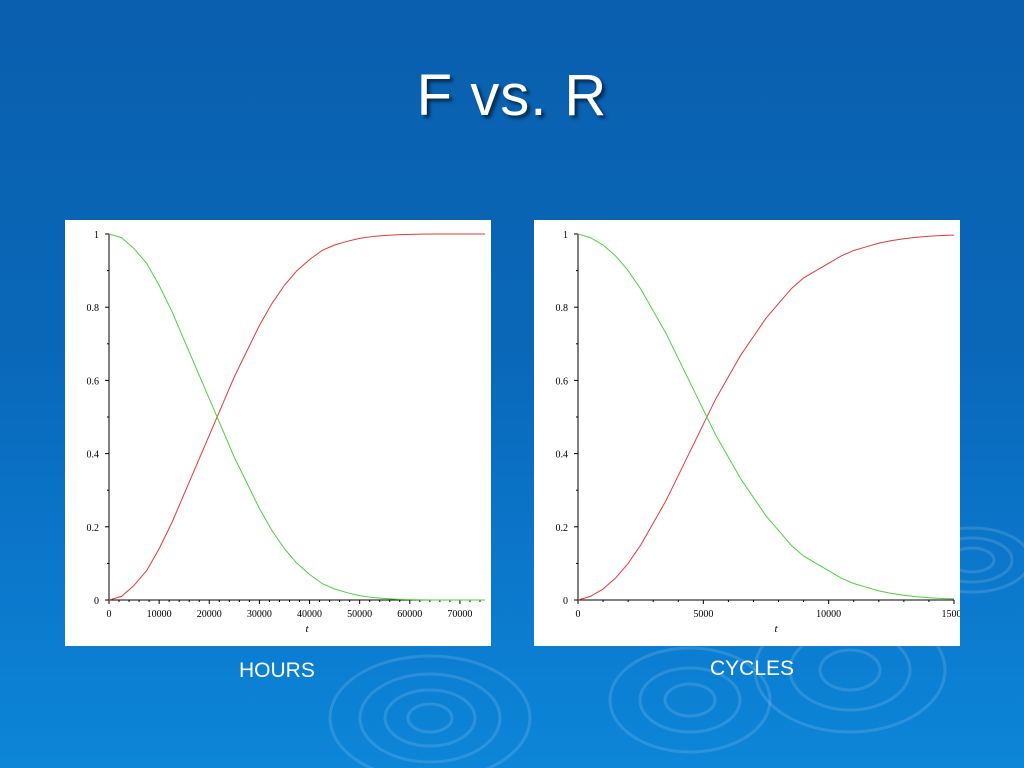 The width and height of the screenshot is (1024, 768). What do you see at coordinates (459, 614) in the screenshot?
I see `x-tick-label: 70000` at bounding box center [459, 614].